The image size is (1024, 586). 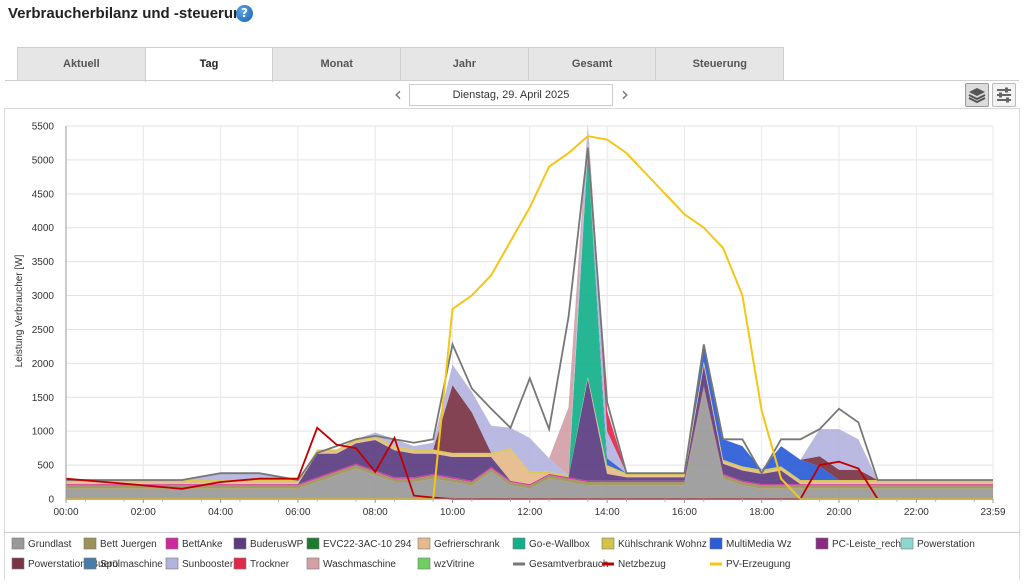 What do you see at coordinates (512, 80) in the screenshot?
I see `tab-divider` at bounding box center [512, 80].